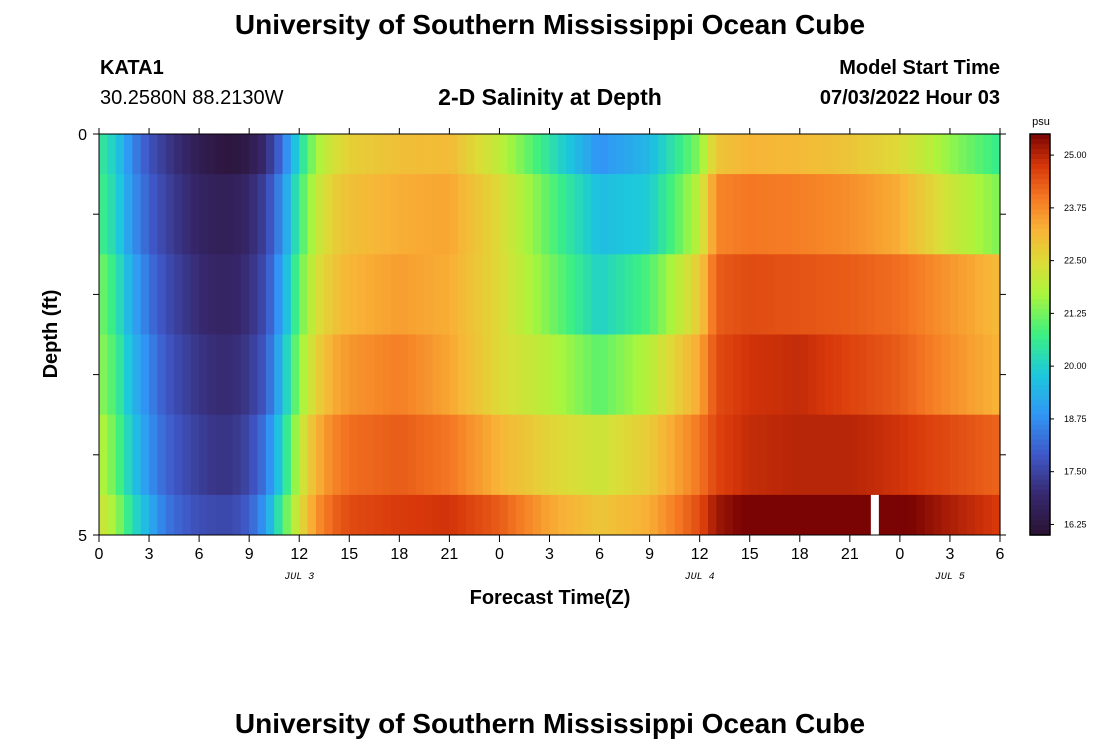 The image size is (1100, 750). I want to click on date-label: JUL 5, so click(950, 577).